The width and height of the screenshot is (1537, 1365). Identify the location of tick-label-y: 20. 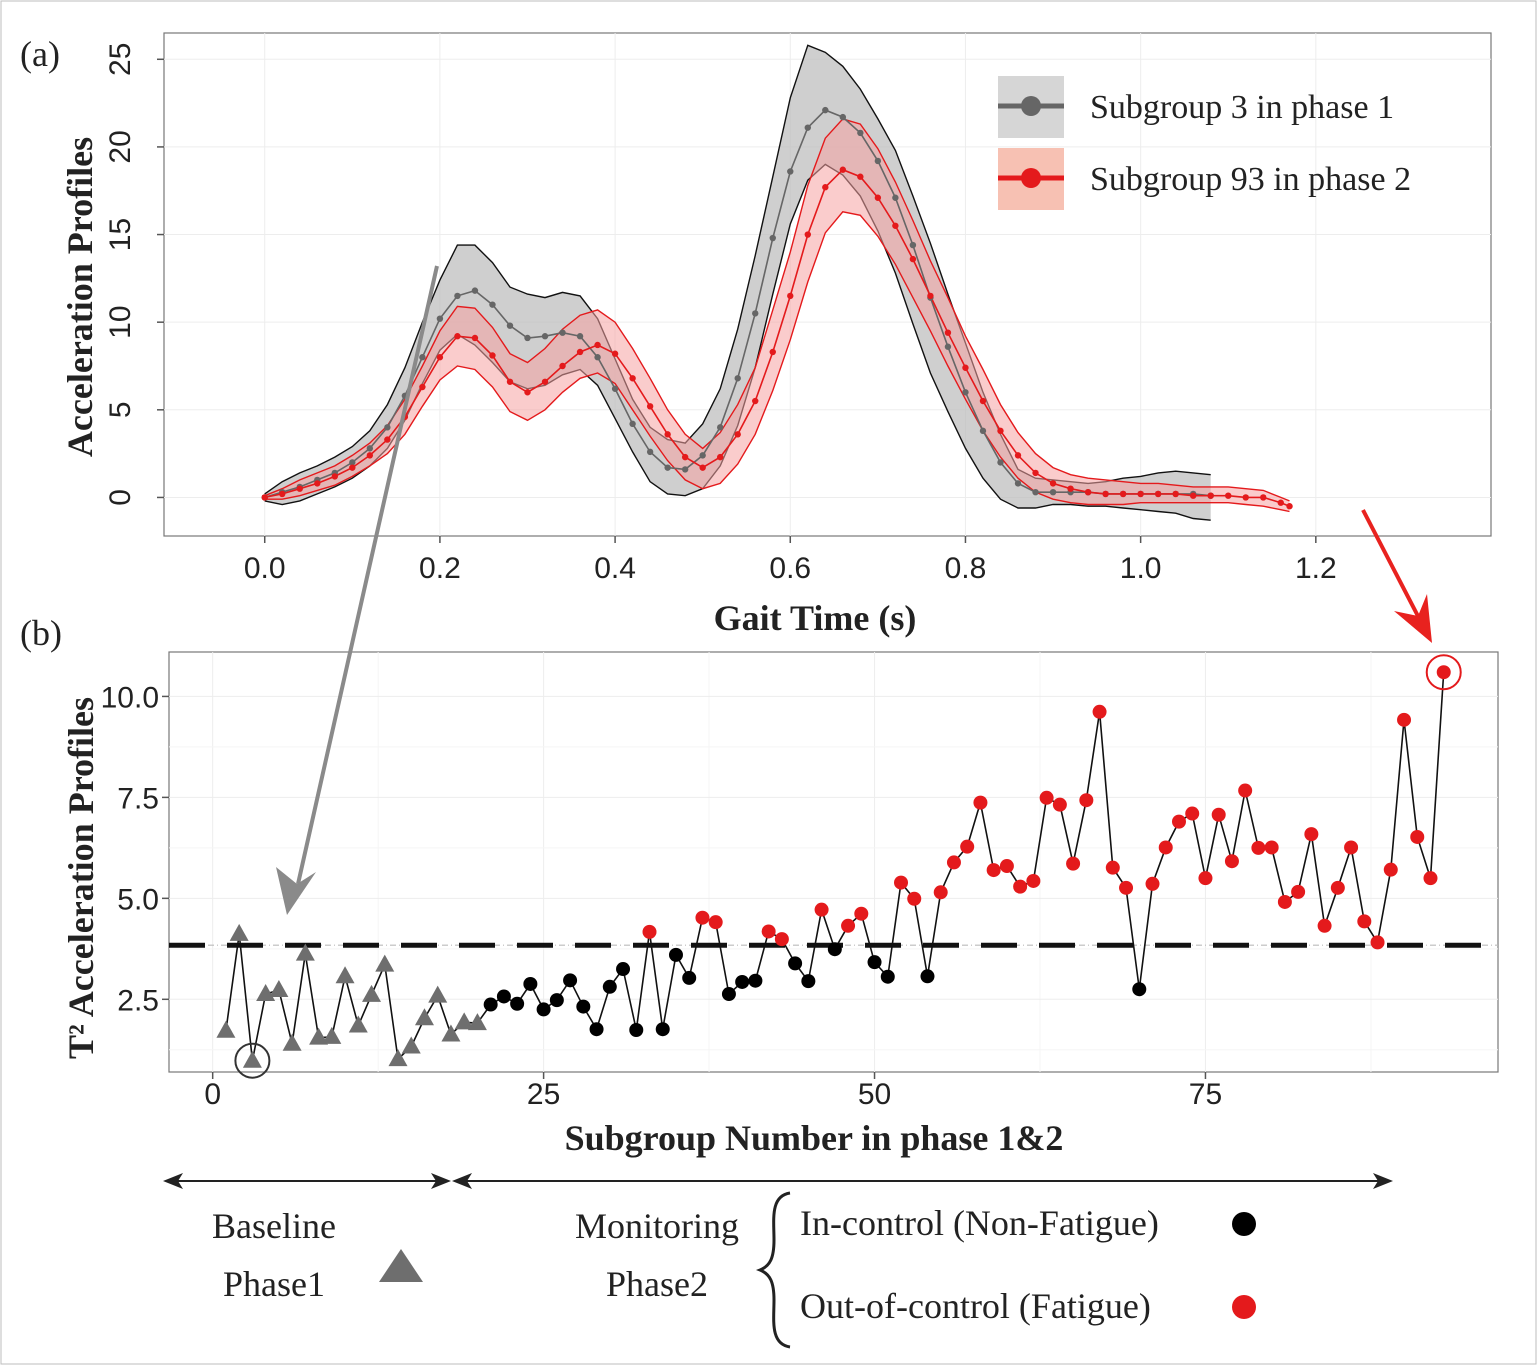
(120, 146).